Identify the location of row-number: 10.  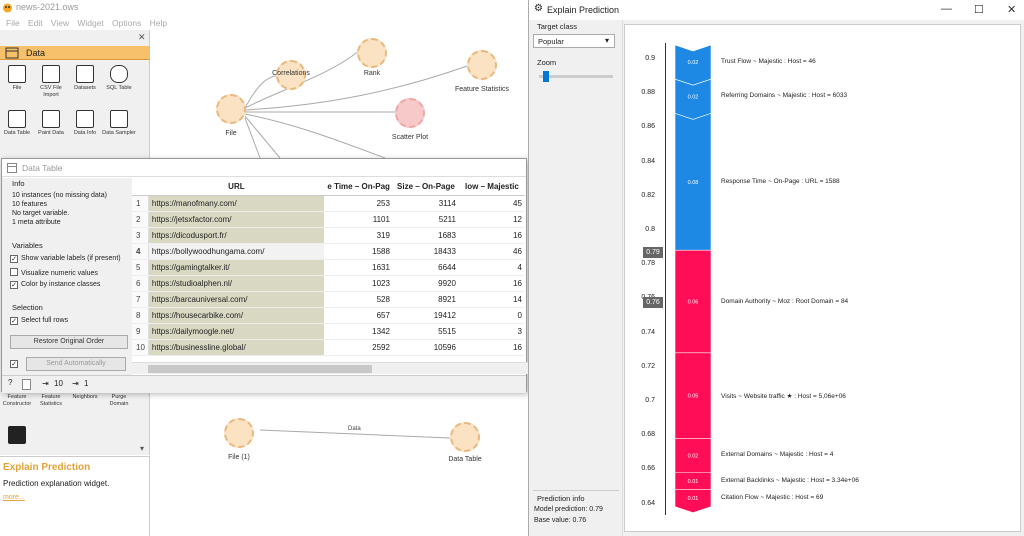
(140, 347).